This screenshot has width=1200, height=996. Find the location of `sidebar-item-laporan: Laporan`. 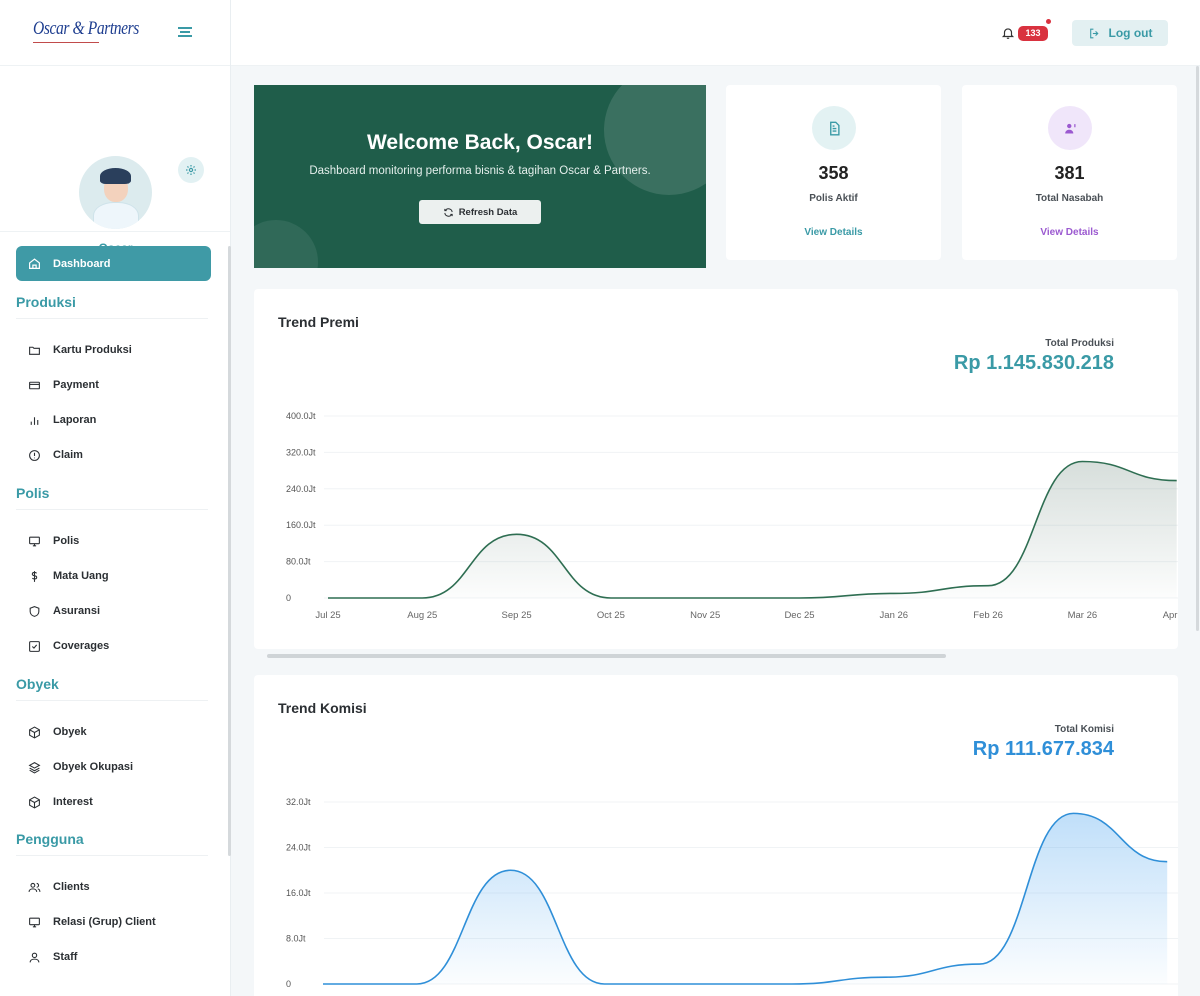

sidebar-item-laporan: Laporan is located at coordinates (61, 420).